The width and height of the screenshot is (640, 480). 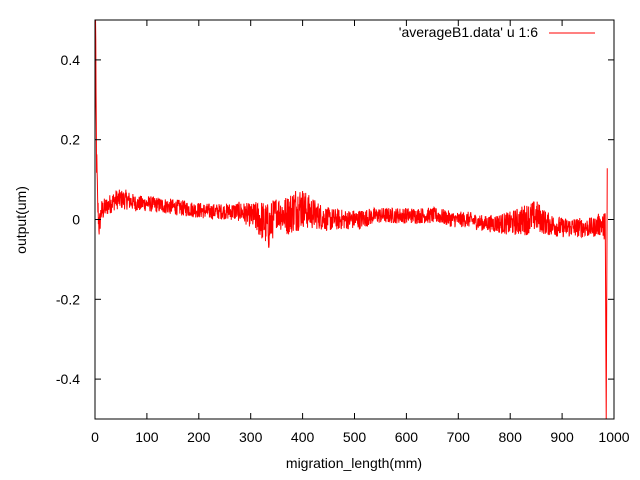 What do you see at coordinates (251, 437) in the screenshot?
I see `x-tick-label: 300` at bounding box center [251, 437].